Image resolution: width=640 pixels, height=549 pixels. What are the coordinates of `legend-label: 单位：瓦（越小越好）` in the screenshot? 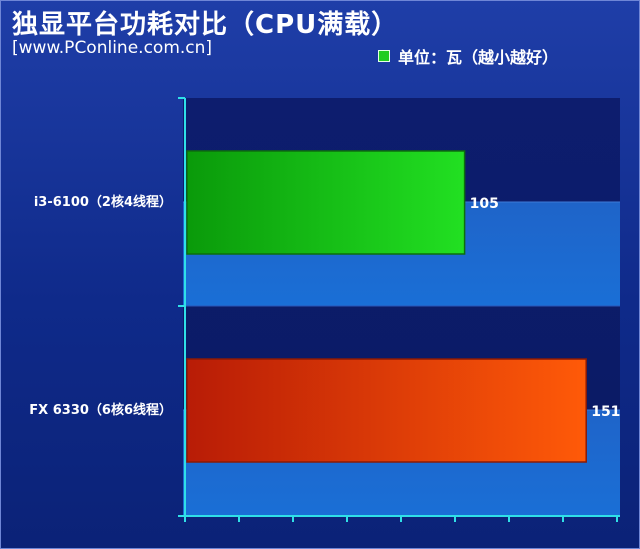 It's located at (478, 57).